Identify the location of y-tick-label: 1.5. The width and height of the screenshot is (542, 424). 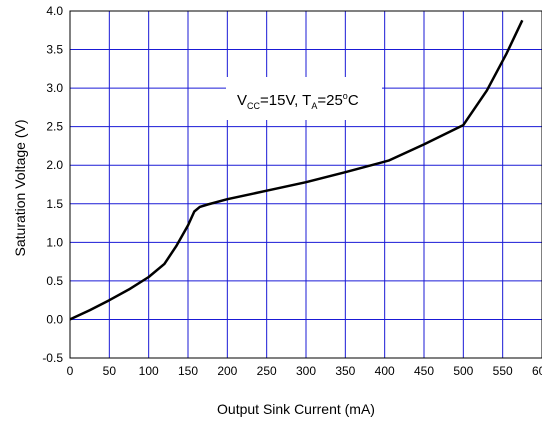
(54, 204).